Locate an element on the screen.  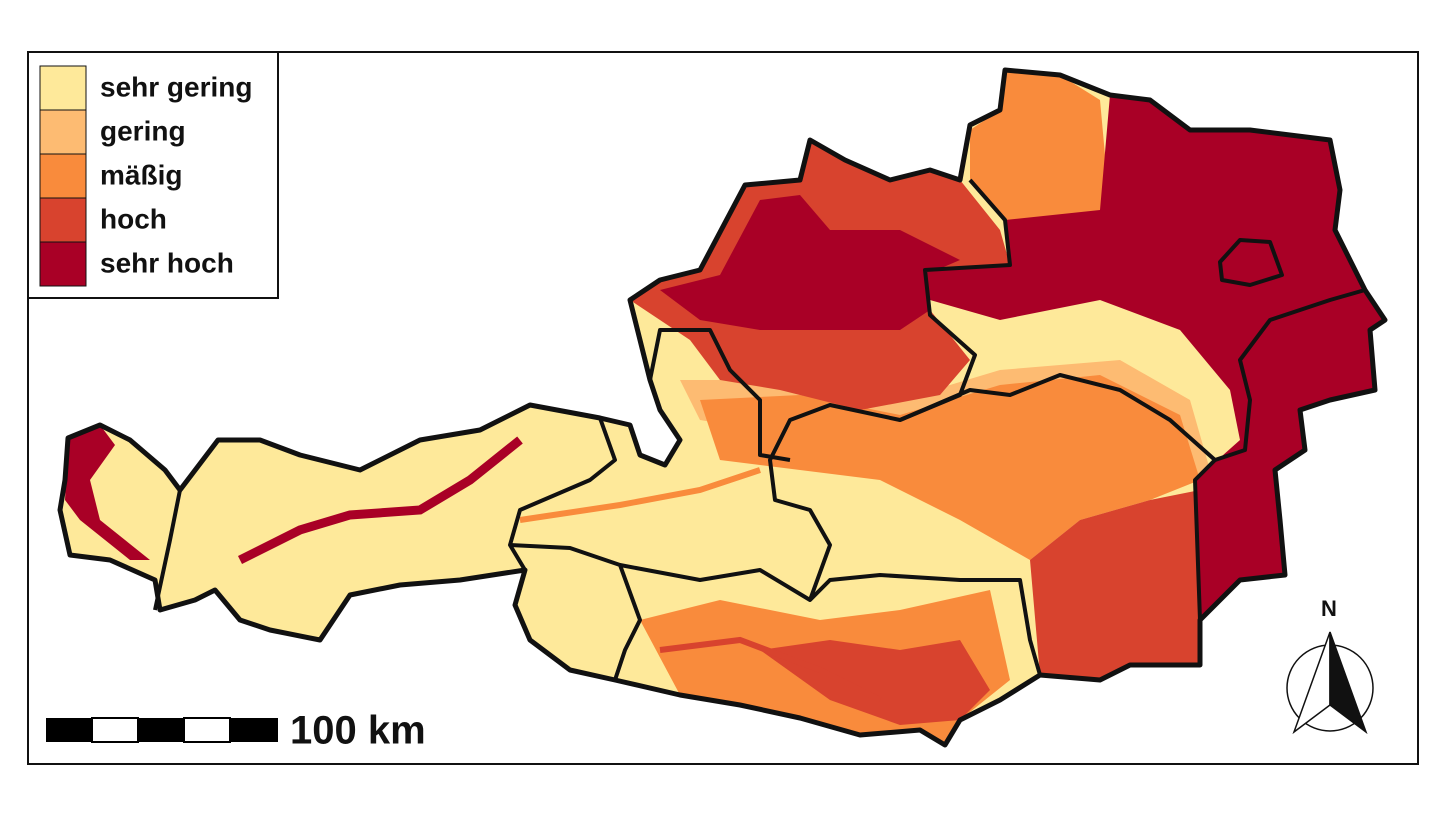
north-label: N is located at coordinates (1329, 608).